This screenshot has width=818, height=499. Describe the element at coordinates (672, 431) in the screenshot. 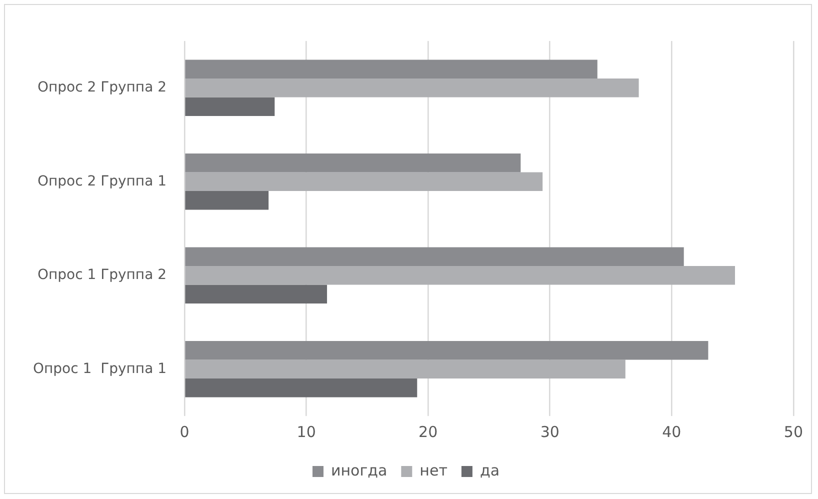

I see `x-tick-label: 40` at that location.